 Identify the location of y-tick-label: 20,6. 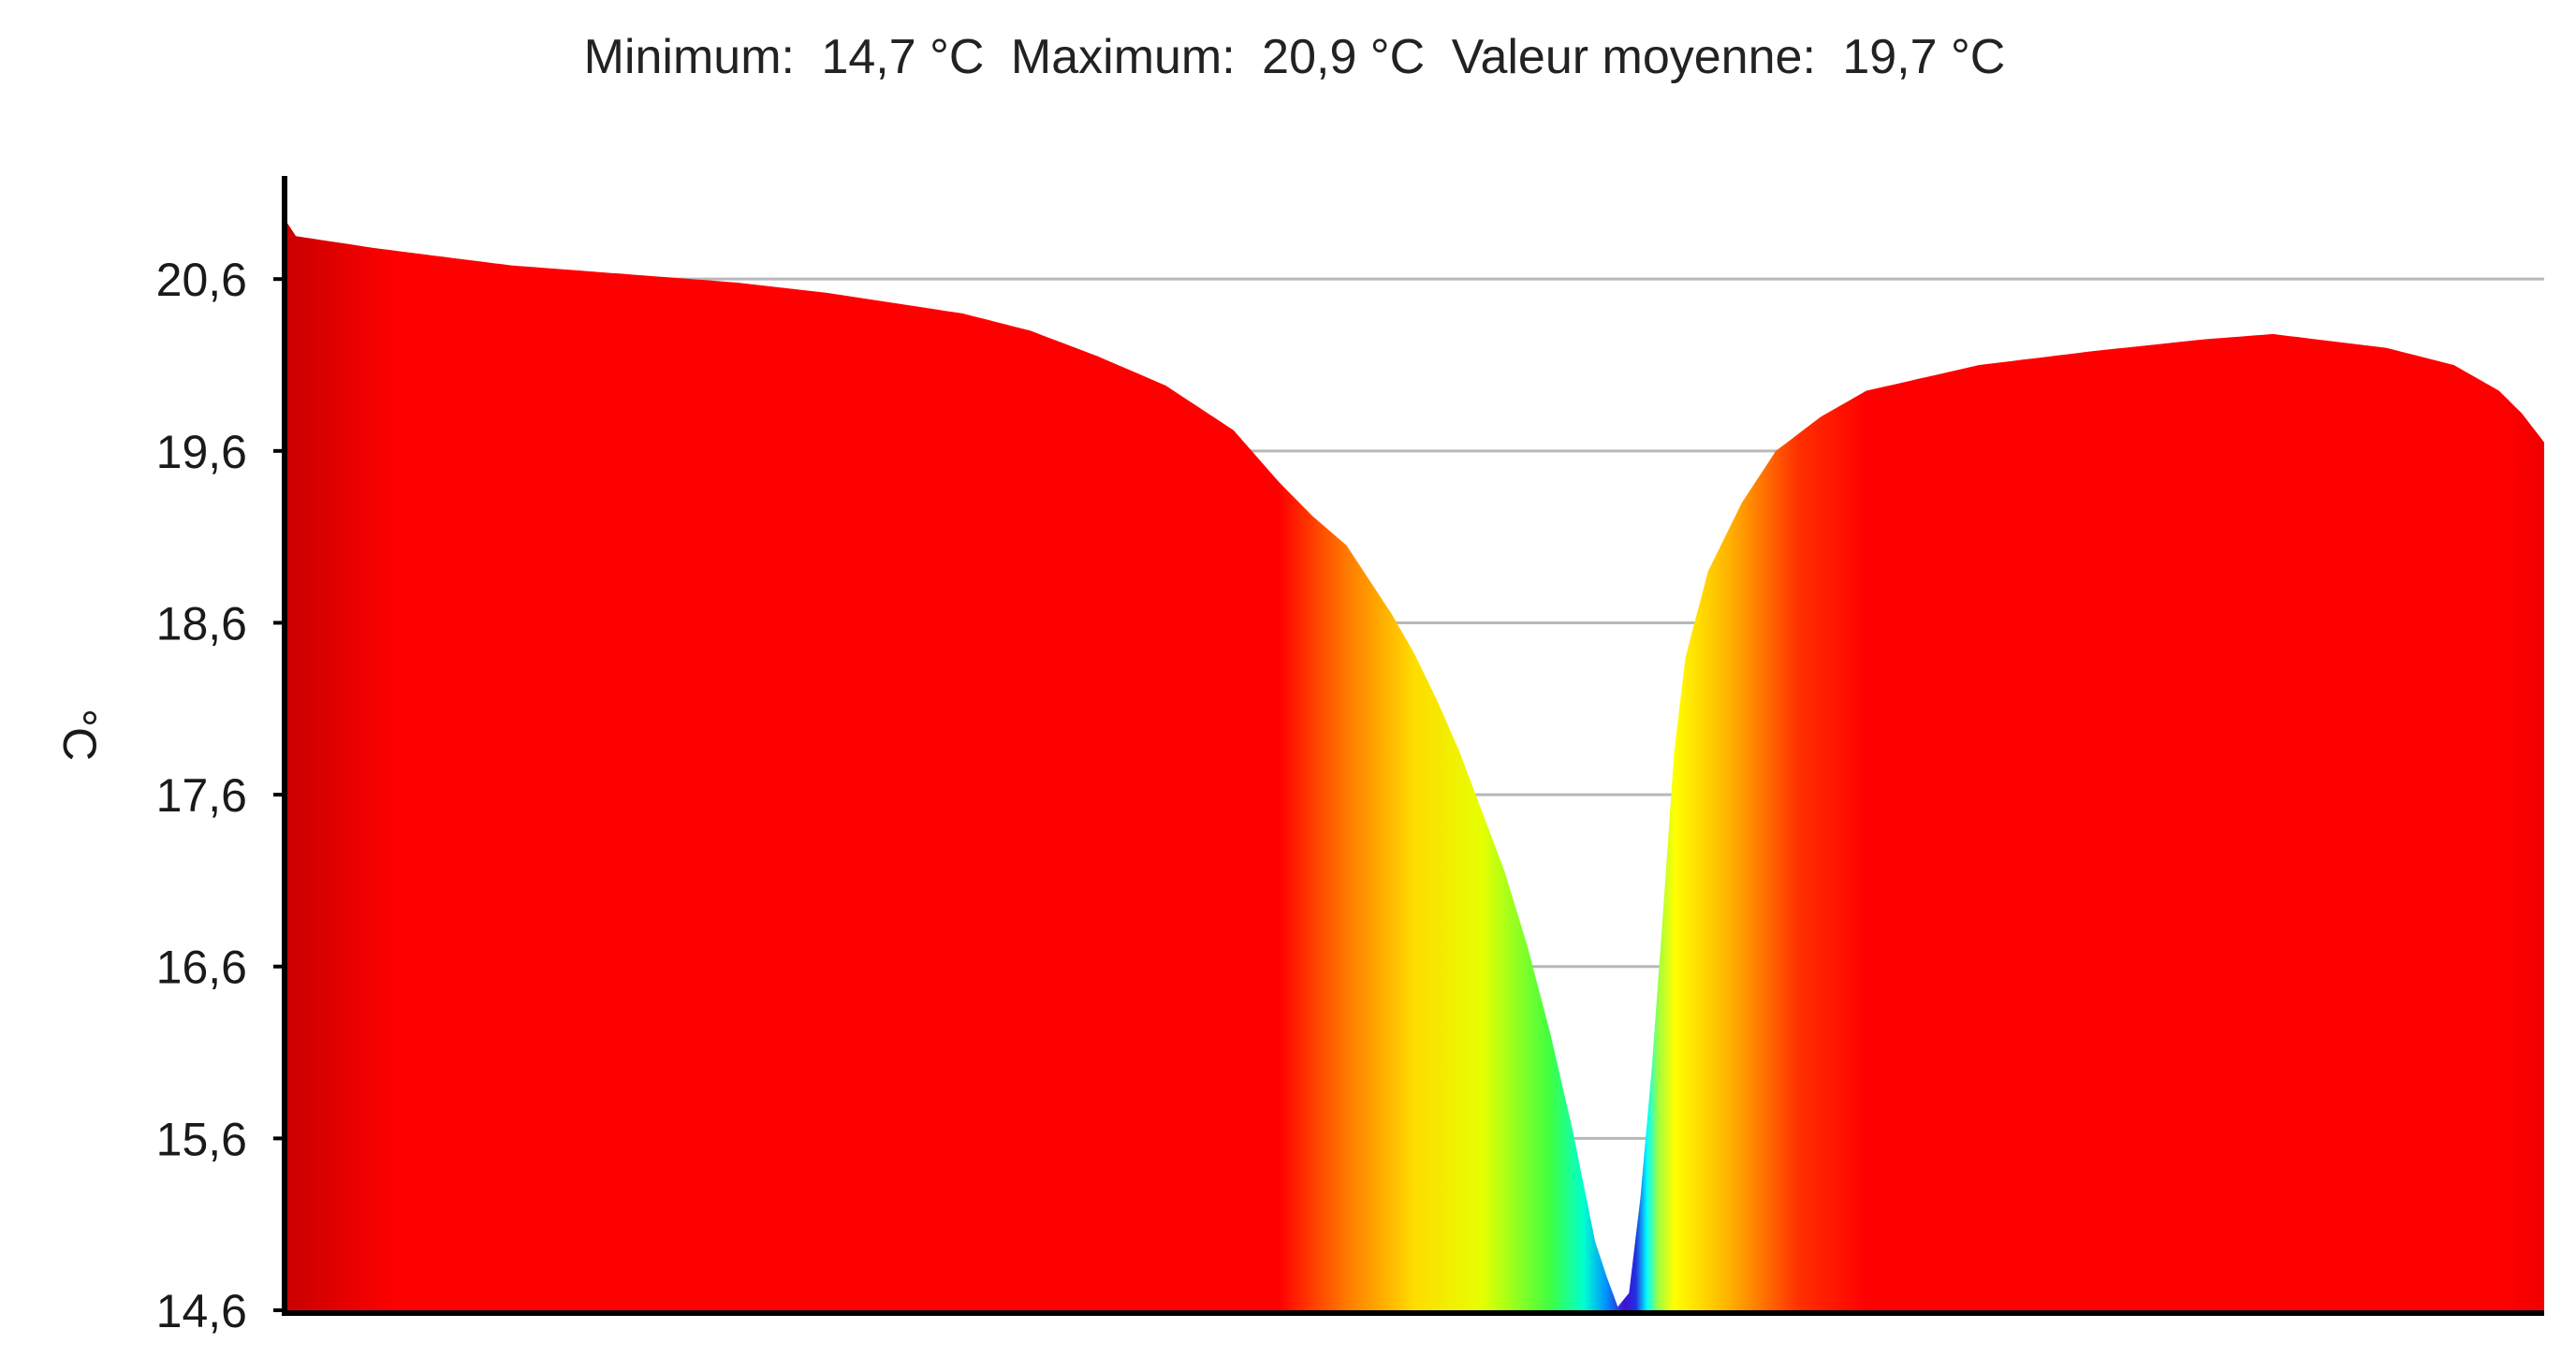
(201, 280).